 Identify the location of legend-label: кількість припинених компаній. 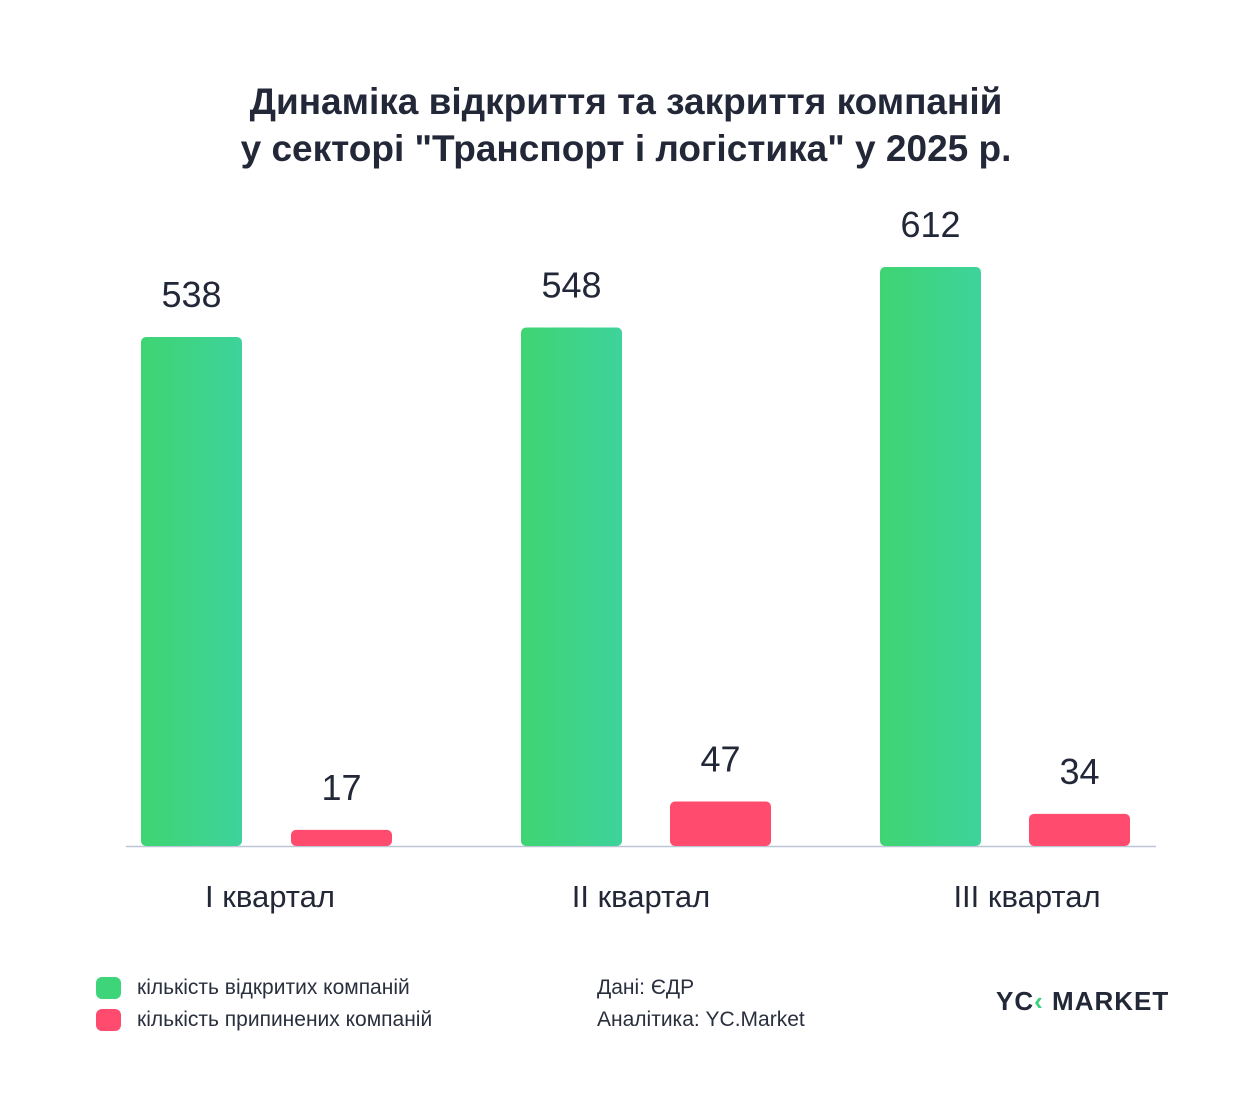
(285, 1019).